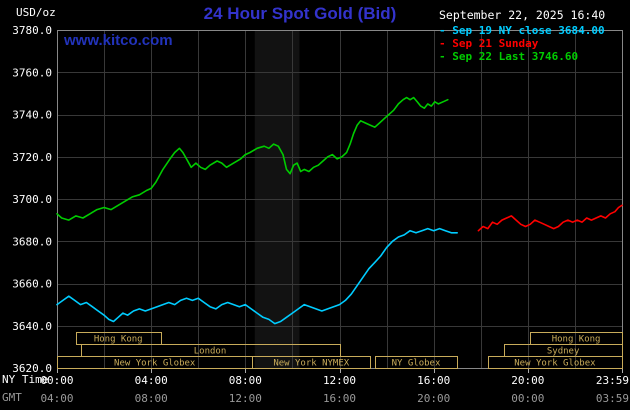 The width and height of the screenshot is (630, 410). What do you see at coordinates (32, 241) in the screenshot?
I see `y-tick-label: 3680.0` at bounding box center [32, 241].